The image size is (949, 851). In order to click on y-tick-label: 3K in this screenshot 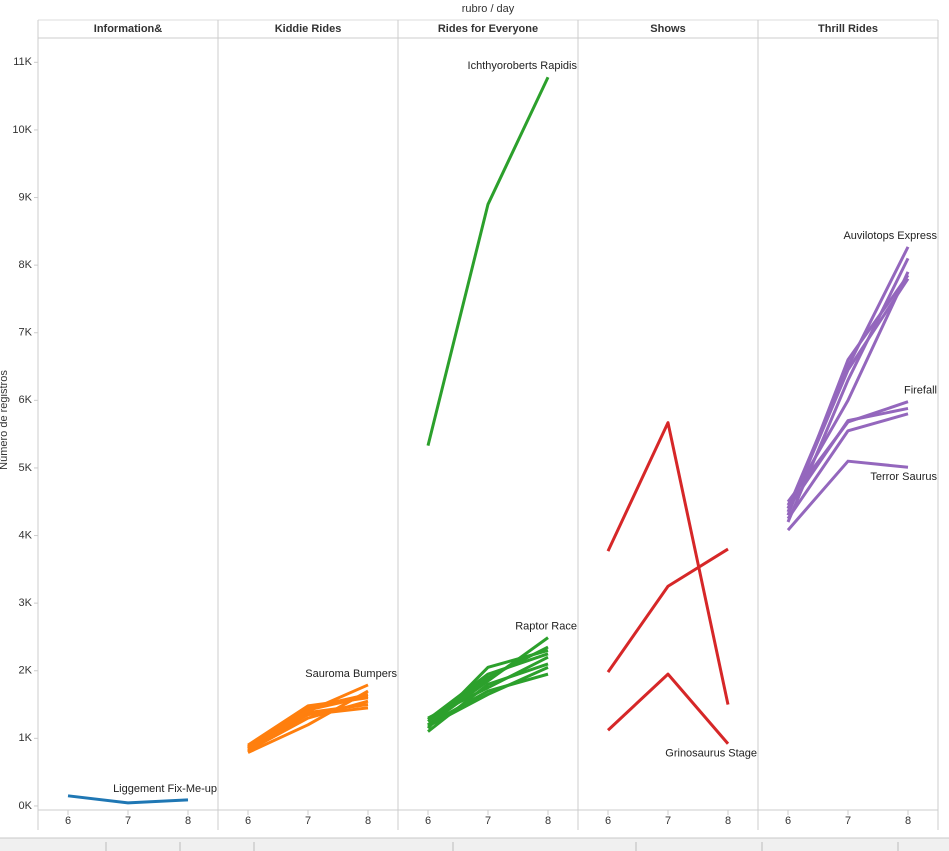, I will do `click(26, 603)`.